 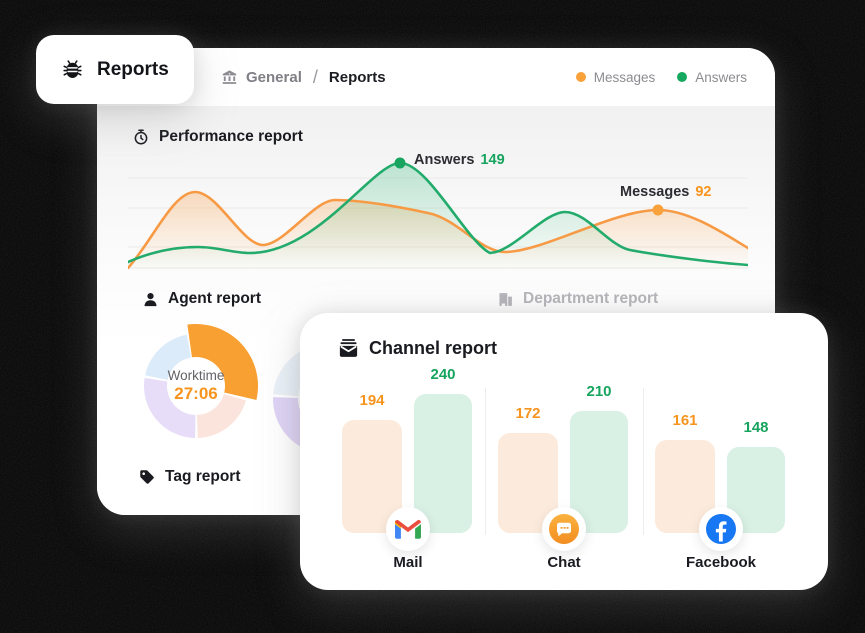 I want to click on performance-report-title: Performance report, so click(x=217, y=137).